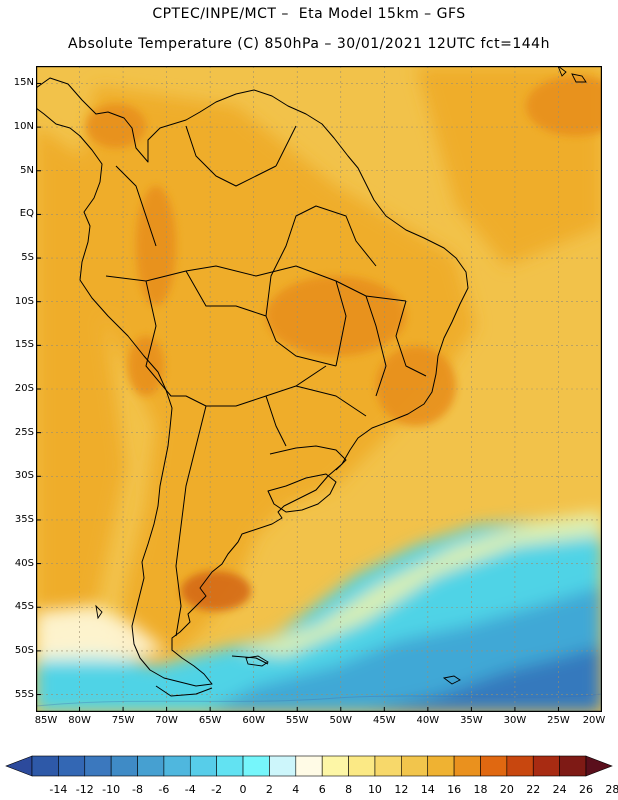  What do you see at coordinates (24, 476) in the screenshot?
I see `lat-label: 30S` at bounding box center [24, 476].